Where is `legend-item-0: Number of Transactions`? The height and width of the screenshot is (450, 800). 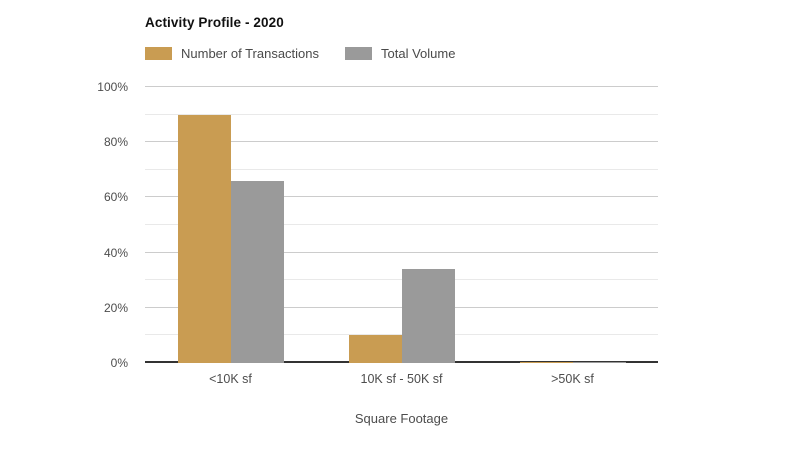 legend-item-0: Number of Transactions is located at coordinates (232, 53).